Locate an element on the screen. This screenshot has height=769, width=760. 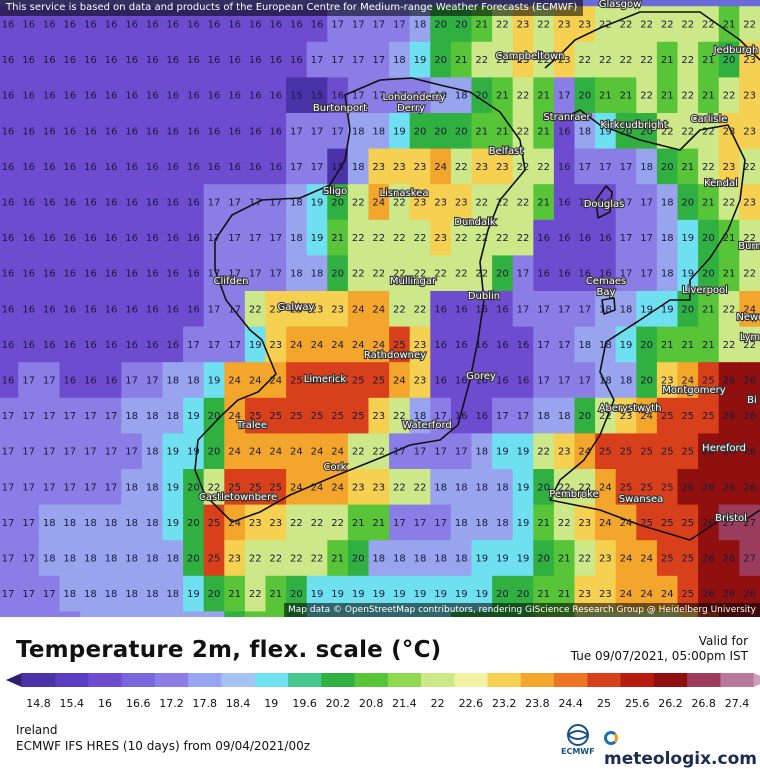
place-label: Kendal is located at coordinates (721, 183).